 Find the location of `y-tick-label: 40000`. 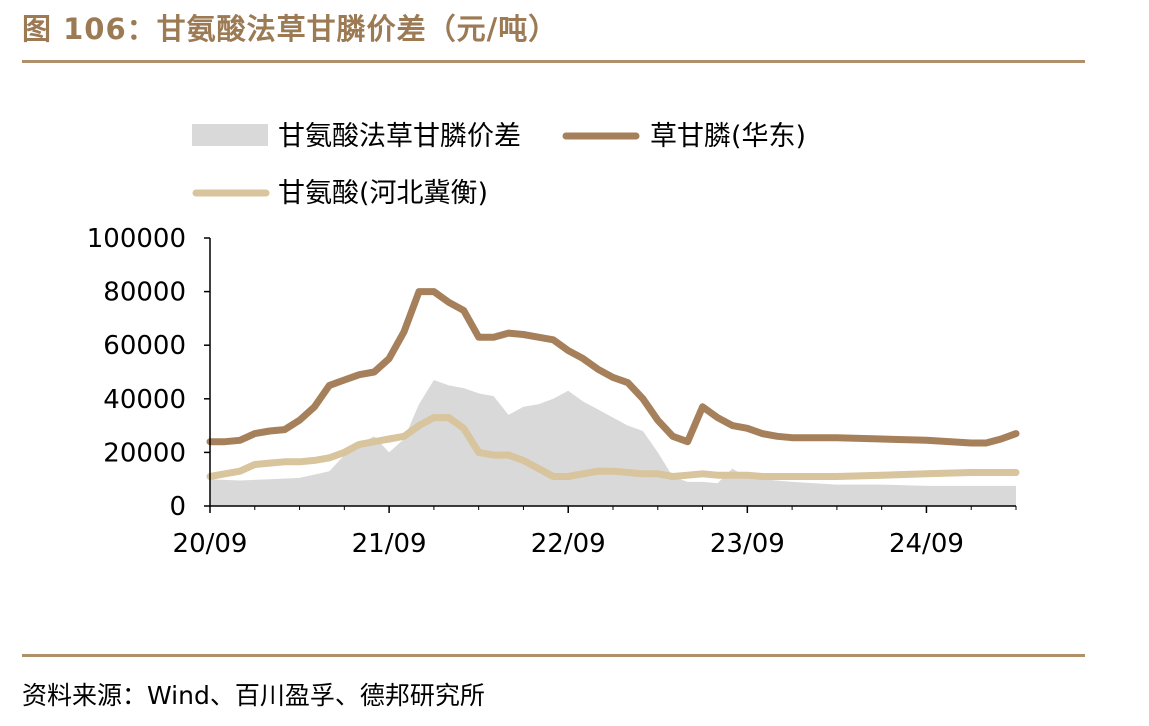

y-tick-label: 40000 is located at coordinates (144, 400).